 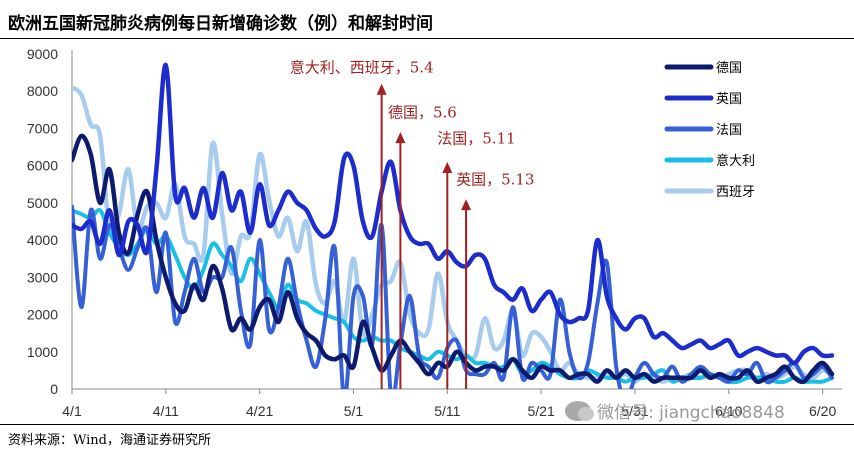 I want to click on legend-label: 英国, so click(x=729, y=99).